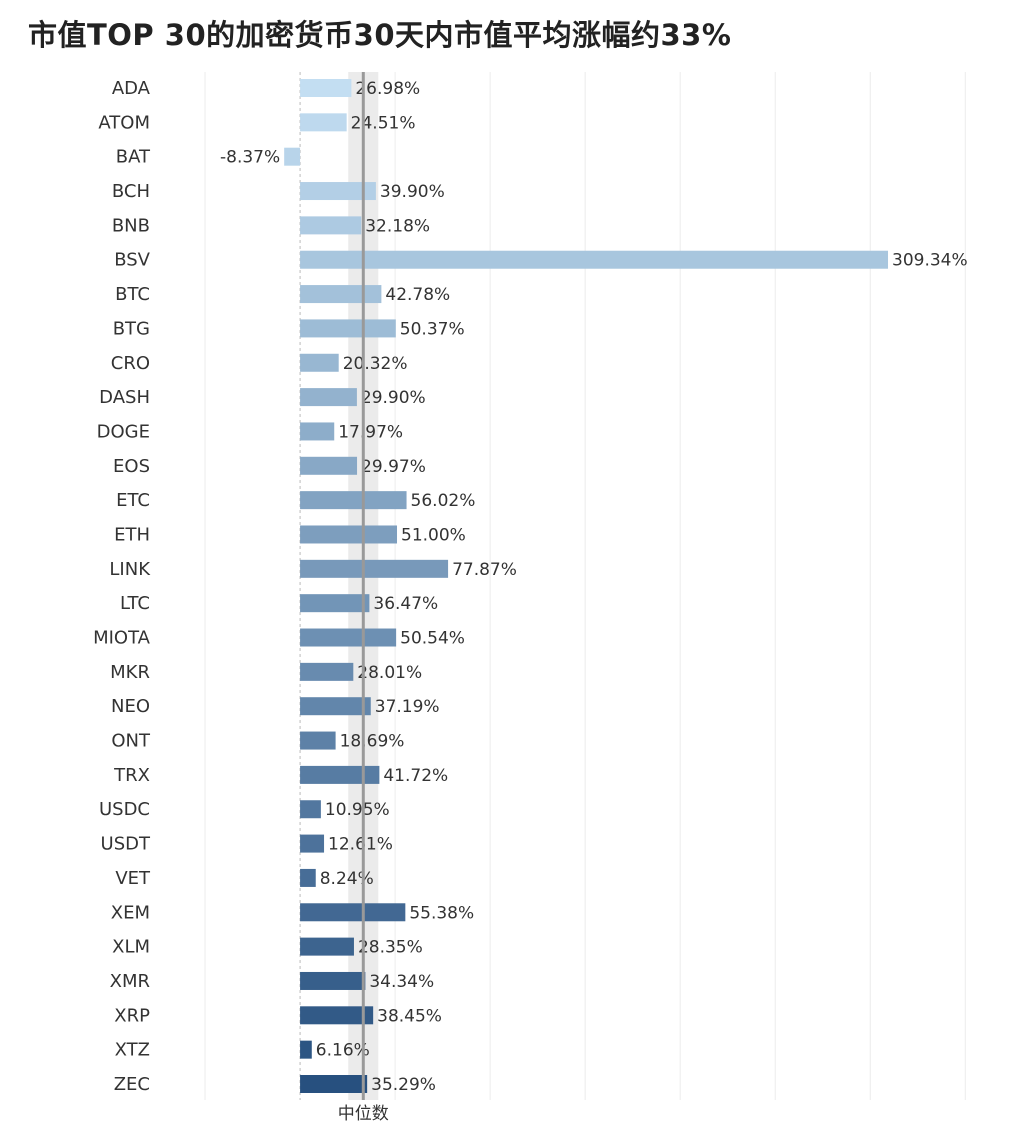  I want to click on data-label: 24.51%, so click(383, 123).